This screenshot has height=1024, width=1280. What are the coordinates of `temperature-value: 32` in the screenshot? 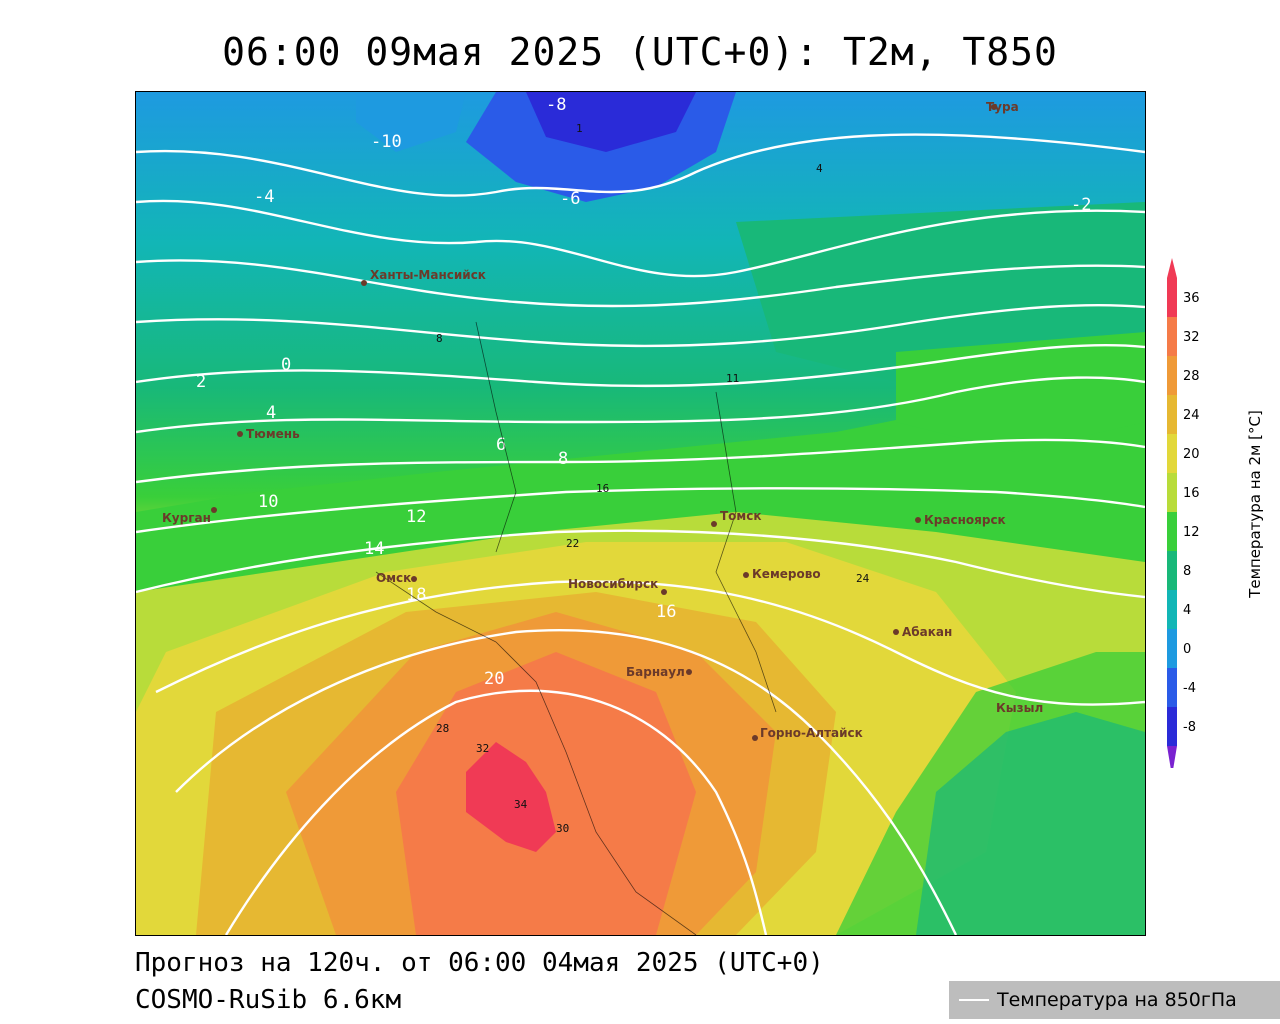 It's located at (482, 748).